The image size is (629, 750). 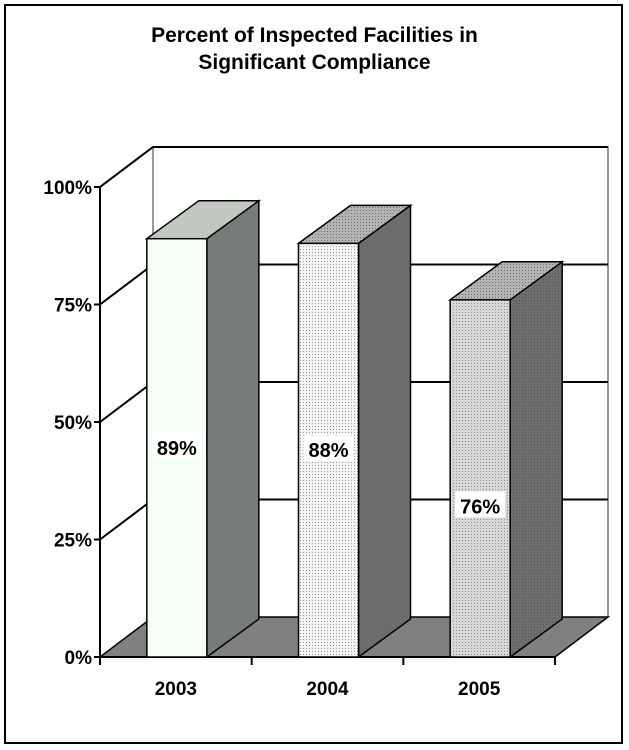 What do you see at coordinates (480, 507) in the screenshot?
I see `data-label-2005: 76%` at bounding box center [480, 507].